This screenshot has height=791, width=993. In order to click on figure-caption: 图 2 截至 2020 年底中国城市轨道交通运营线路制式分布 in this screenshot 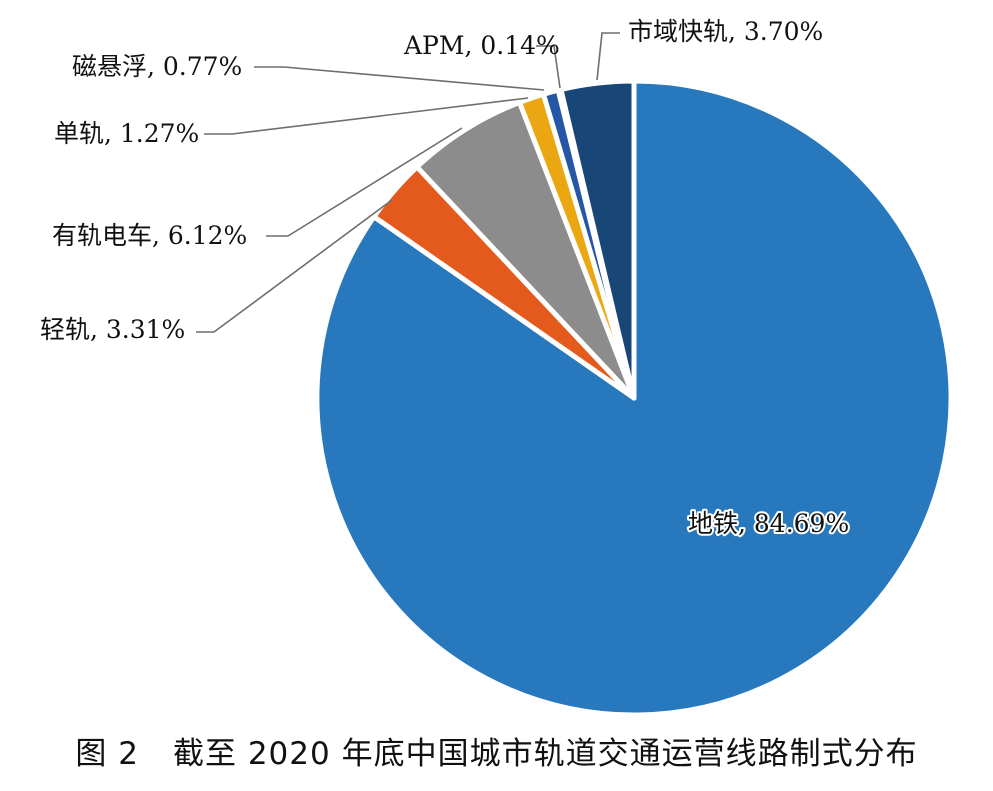, I will do `click(496, 750)`.